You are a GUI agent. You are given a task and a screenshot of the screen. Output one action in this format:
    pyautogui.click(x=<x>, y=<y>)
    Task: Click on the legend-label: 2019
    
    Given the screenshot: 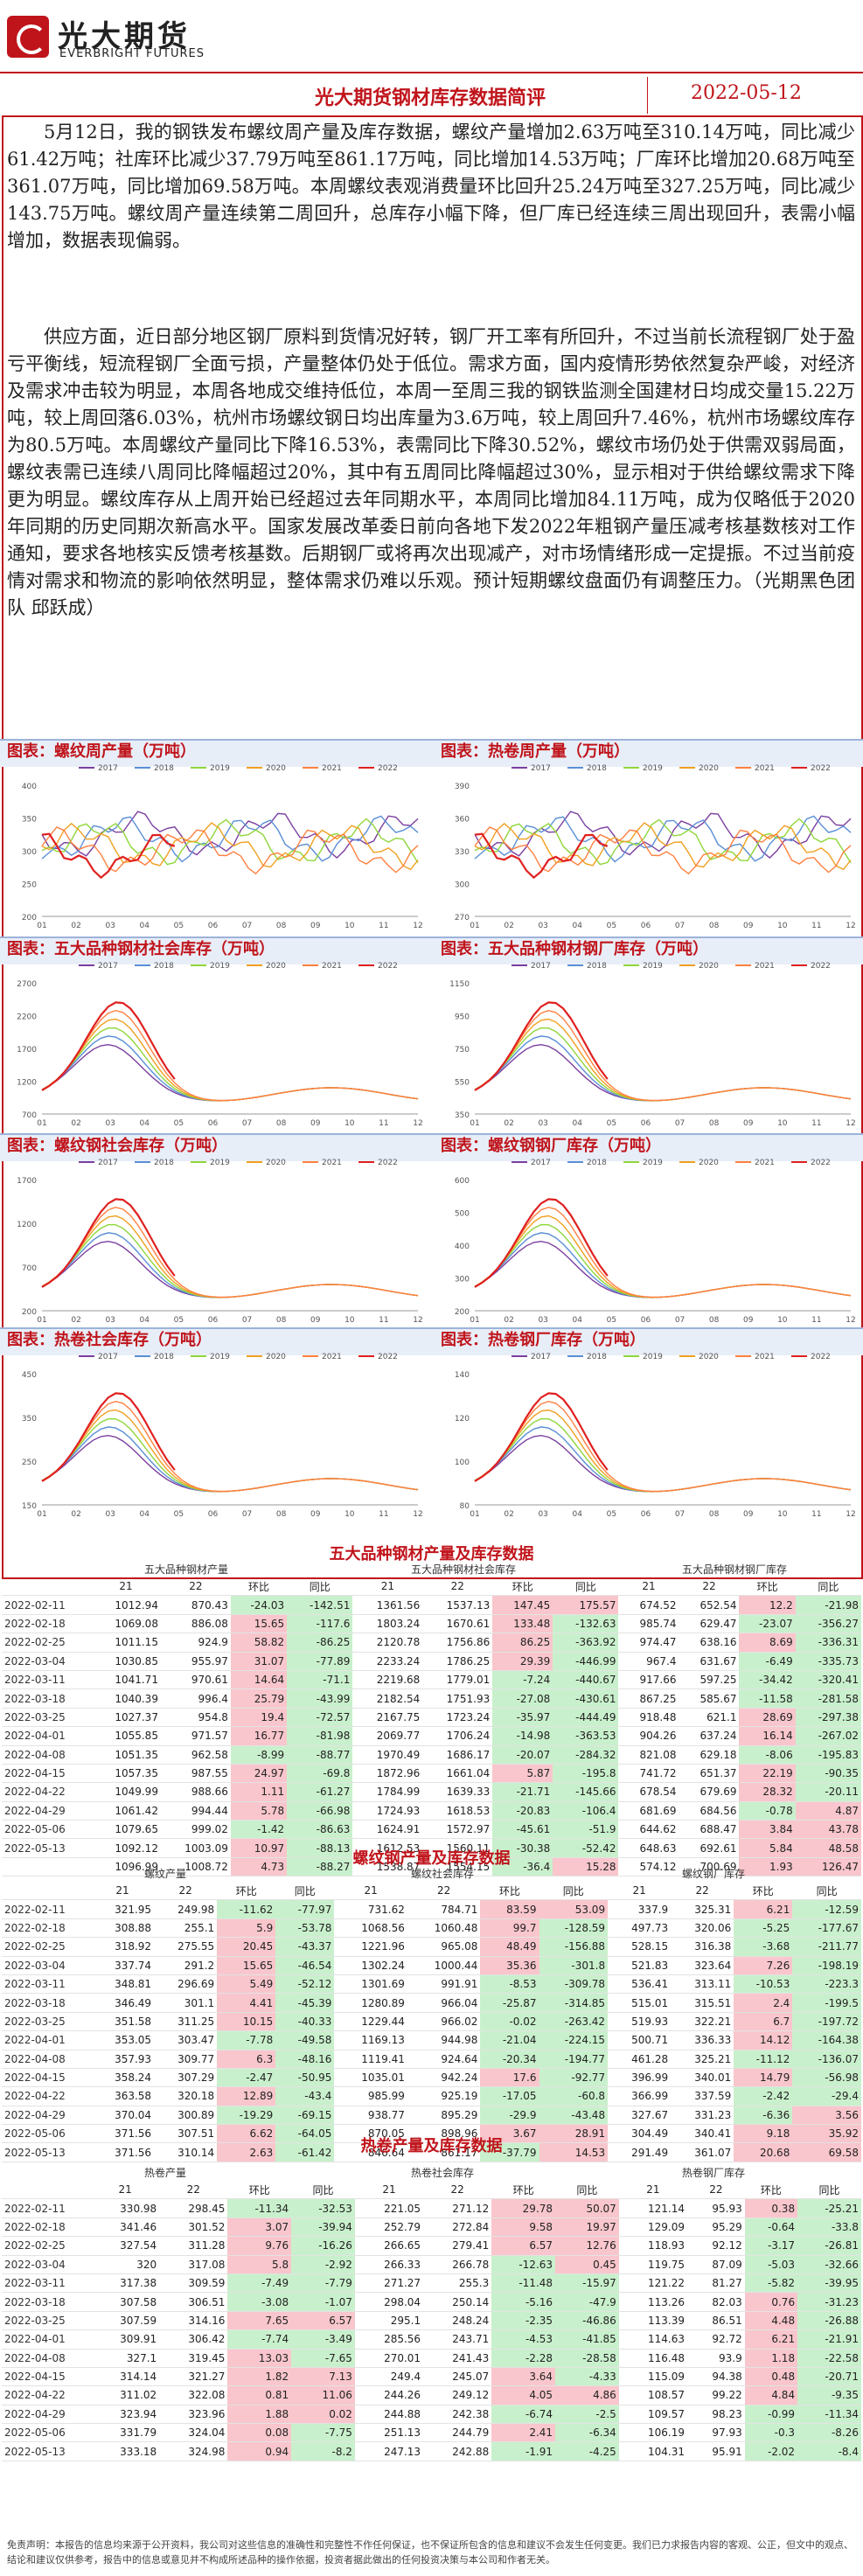 What is the action you would take?
    pyautogui.click(x=220, y=1163)
    